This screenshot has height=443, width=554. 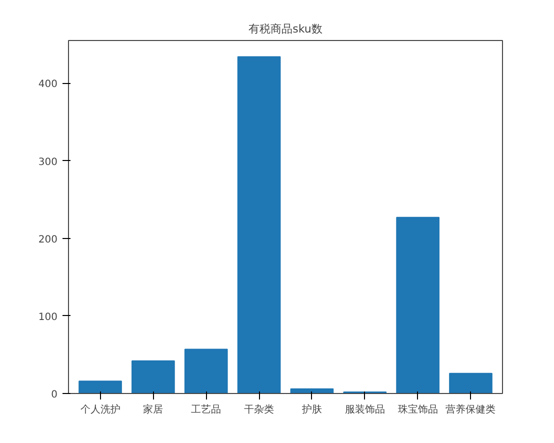 What do you see at coordinates (311, 410) in the screenshot?
I see `x-tick-label: 护肤` at bounding box center [311, 410].